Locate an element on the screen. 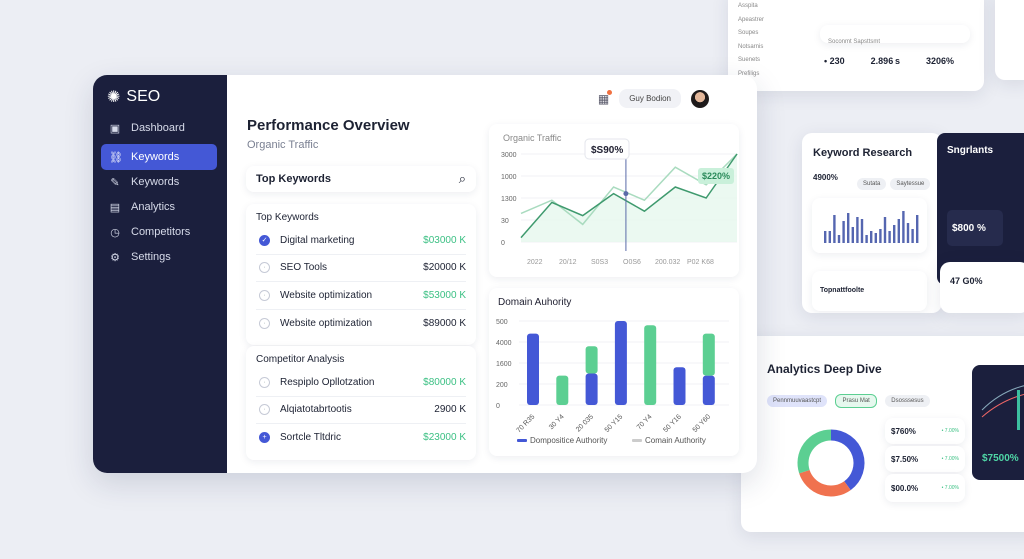 Image resolution: width=1024 pixels, height=559 pixels. y-tick-label: 200 is located at coordinates (502, 385).